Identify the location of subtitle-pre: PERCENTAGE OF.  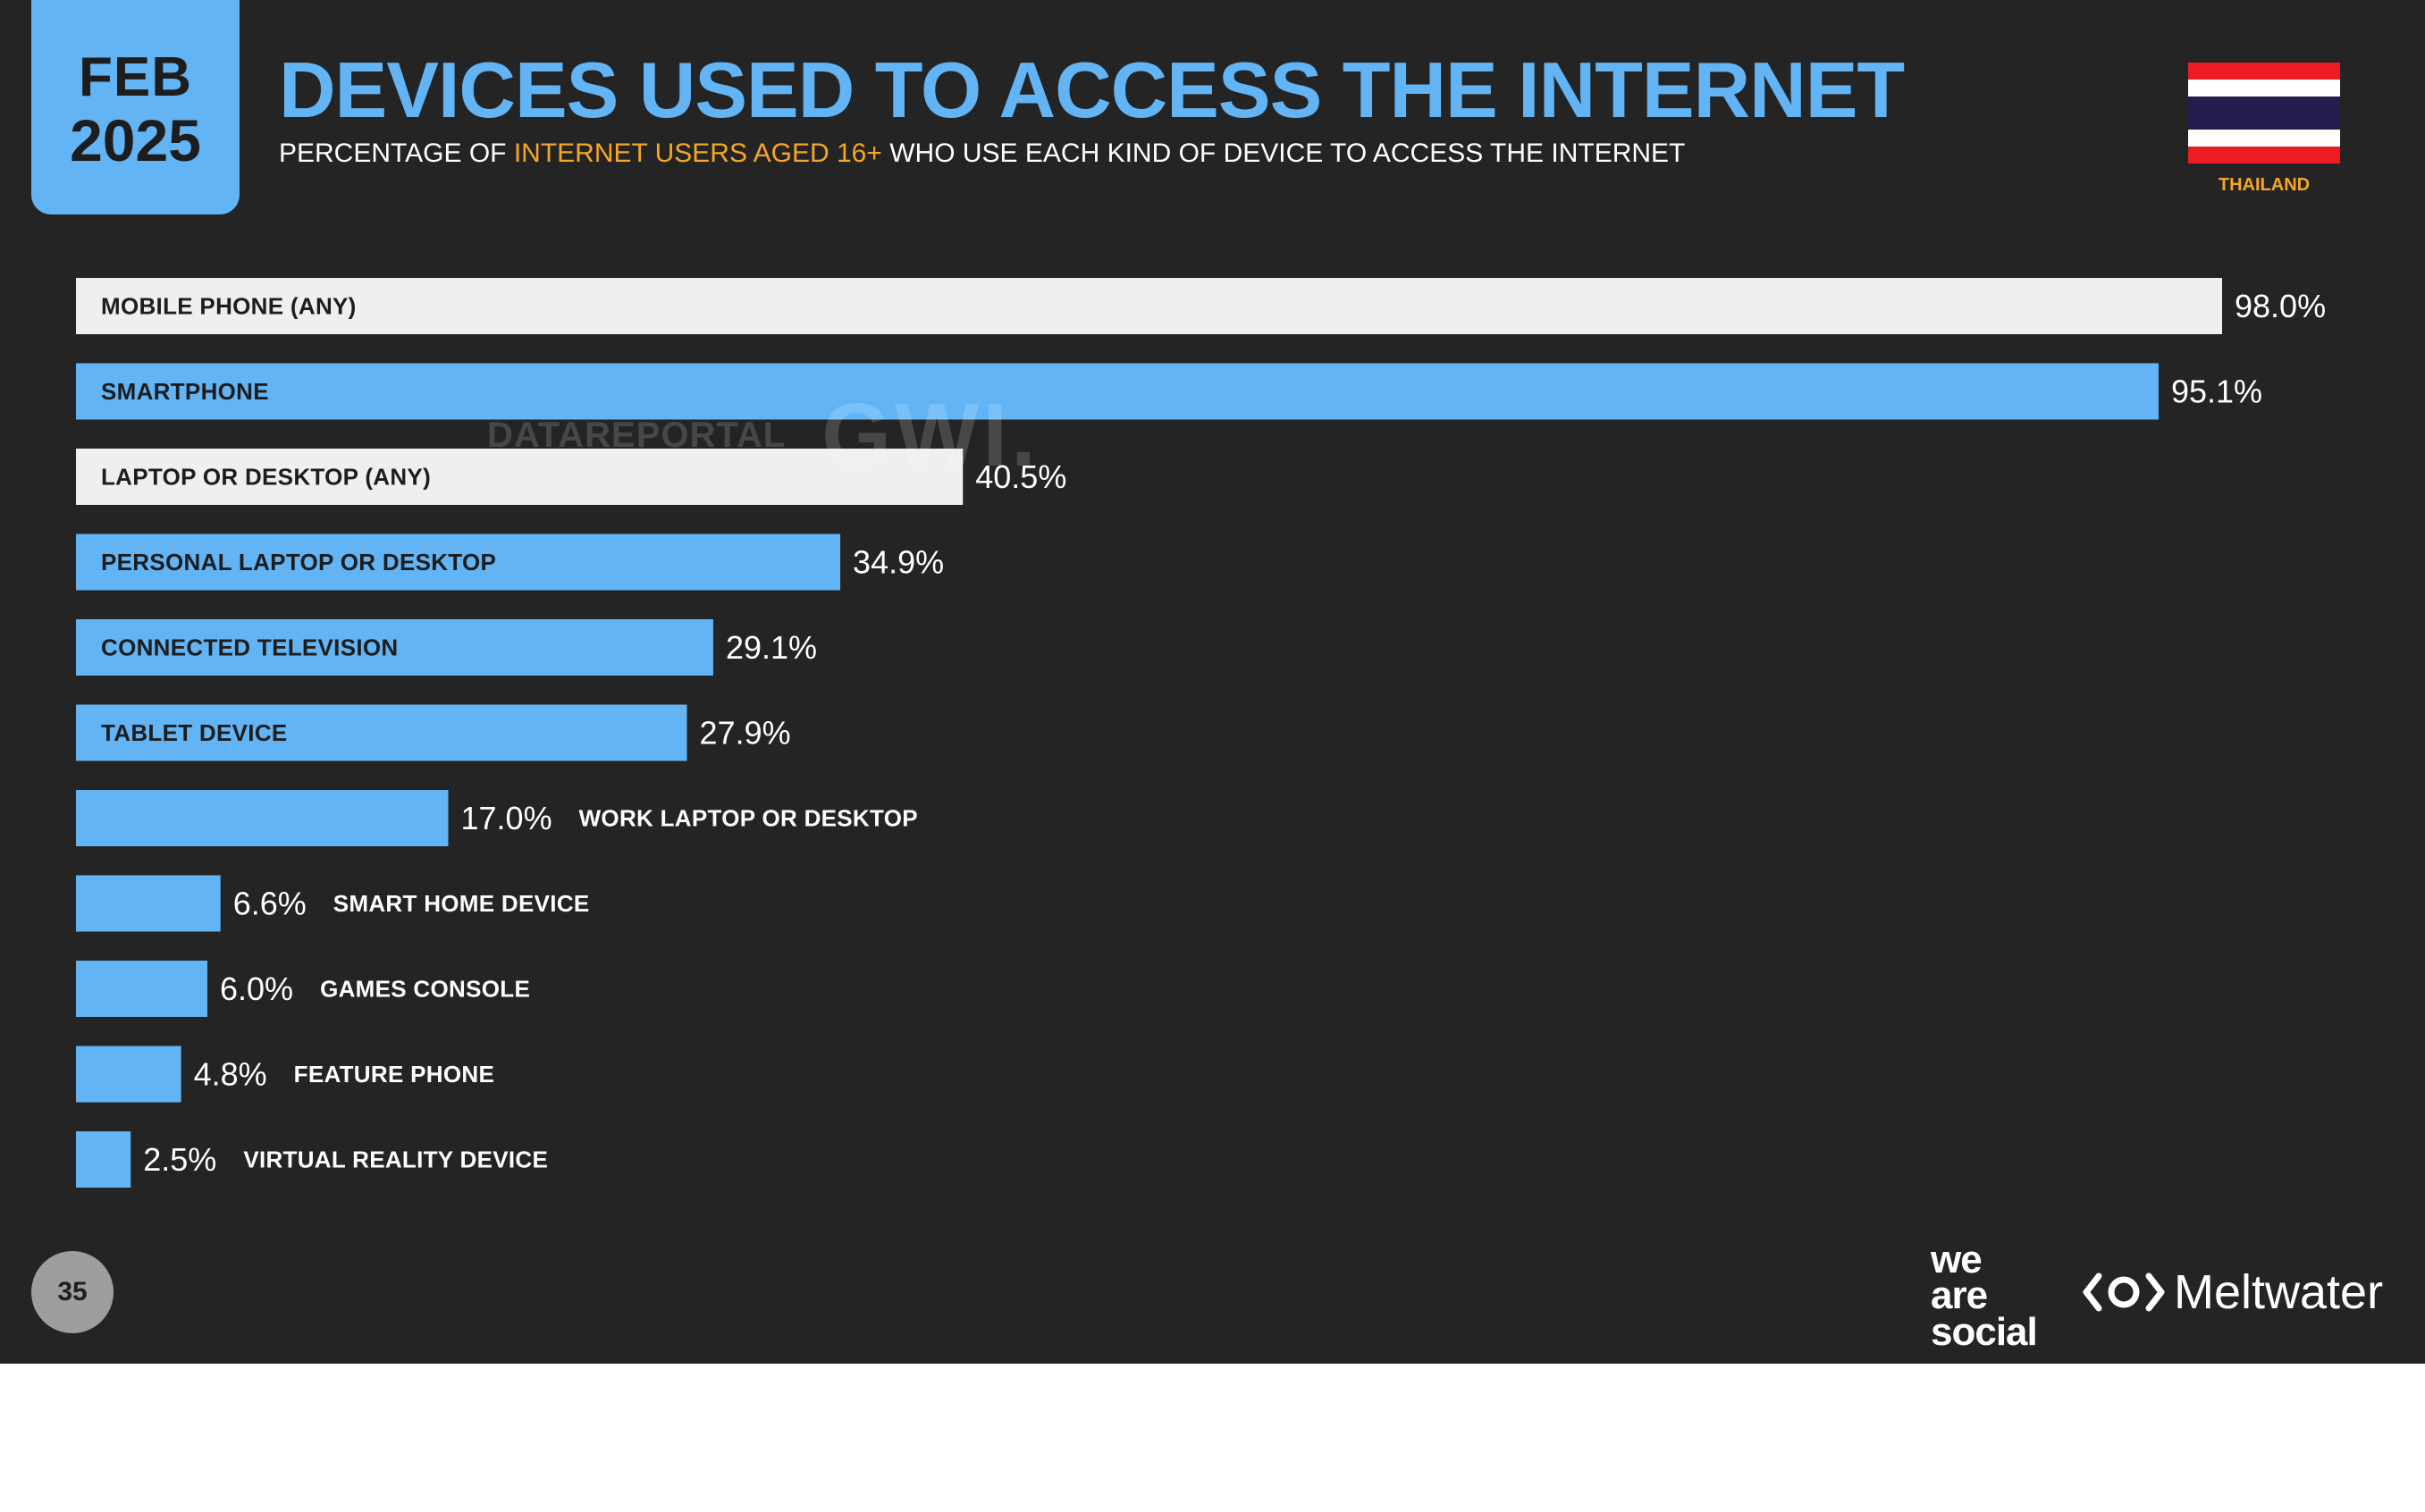
(396, 153).